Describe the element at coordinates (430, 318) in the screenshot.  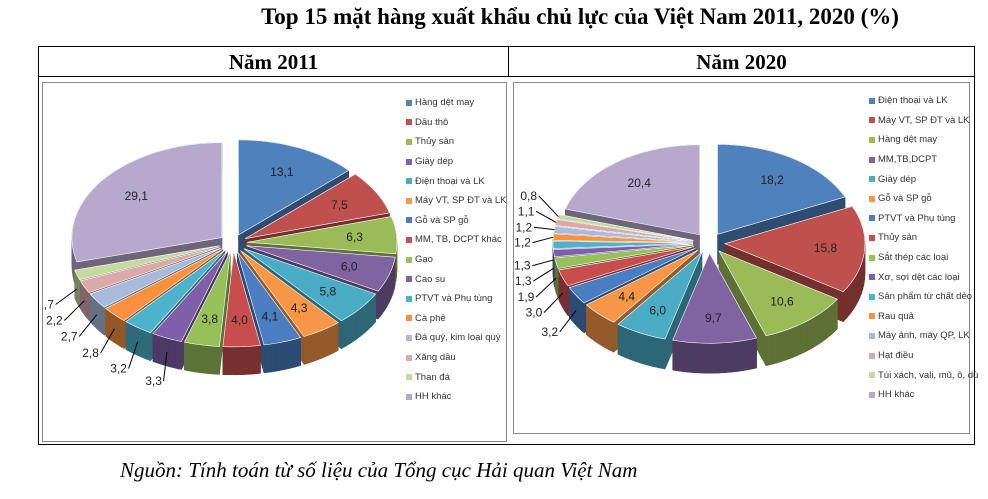
I see `legend-label: Cà phê` at that location.